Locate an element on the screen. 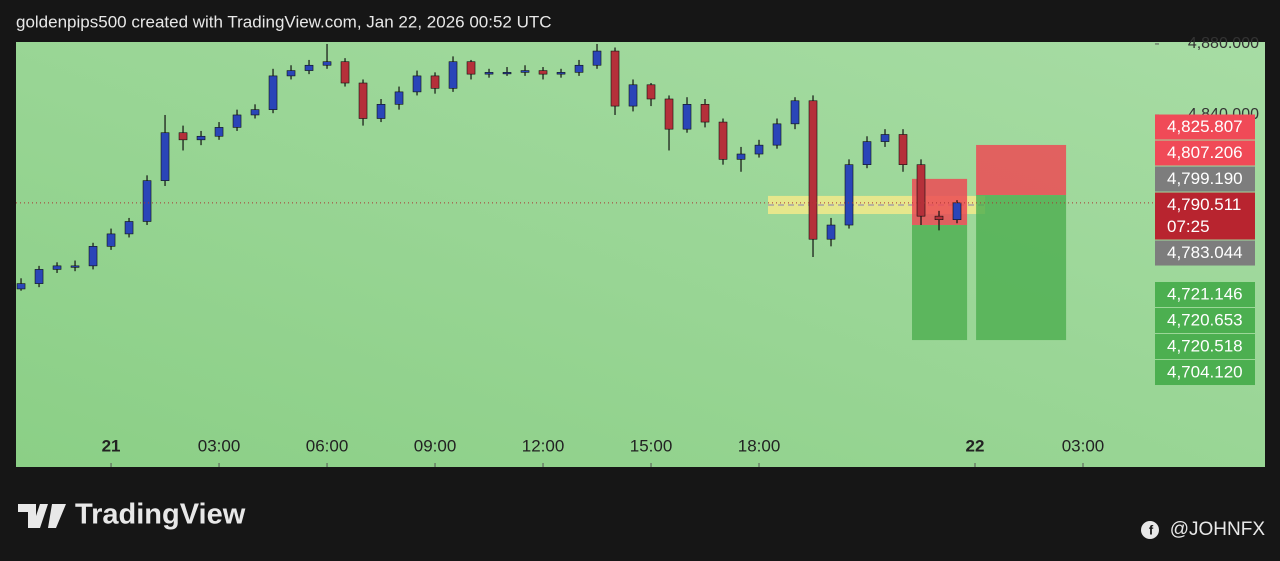  price-label: 4,807.206 is located at coordinates (1205, 152).